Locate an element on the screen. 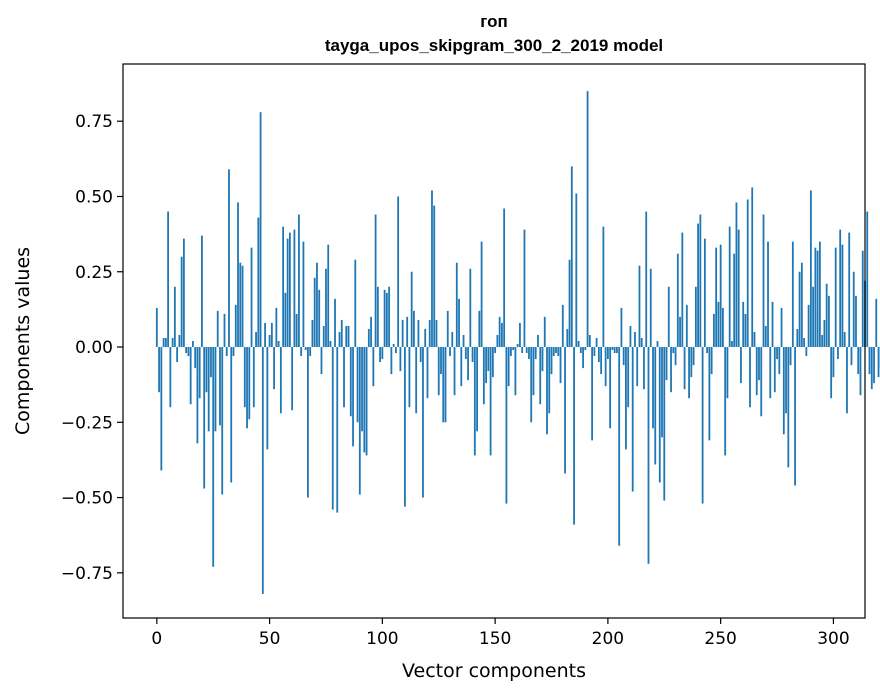  y-tick-label: 0.50 is located at coordinates (94, 197).